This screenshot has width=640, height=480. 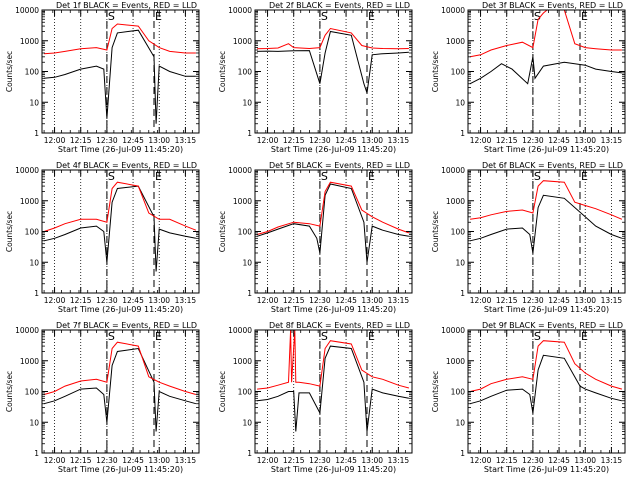 What do you see at coordinates (552, 325) in the screenshot?
I see `chart-title: Det 9f BLACK = Events, RED = LLD` at bounding box center [552, 325].